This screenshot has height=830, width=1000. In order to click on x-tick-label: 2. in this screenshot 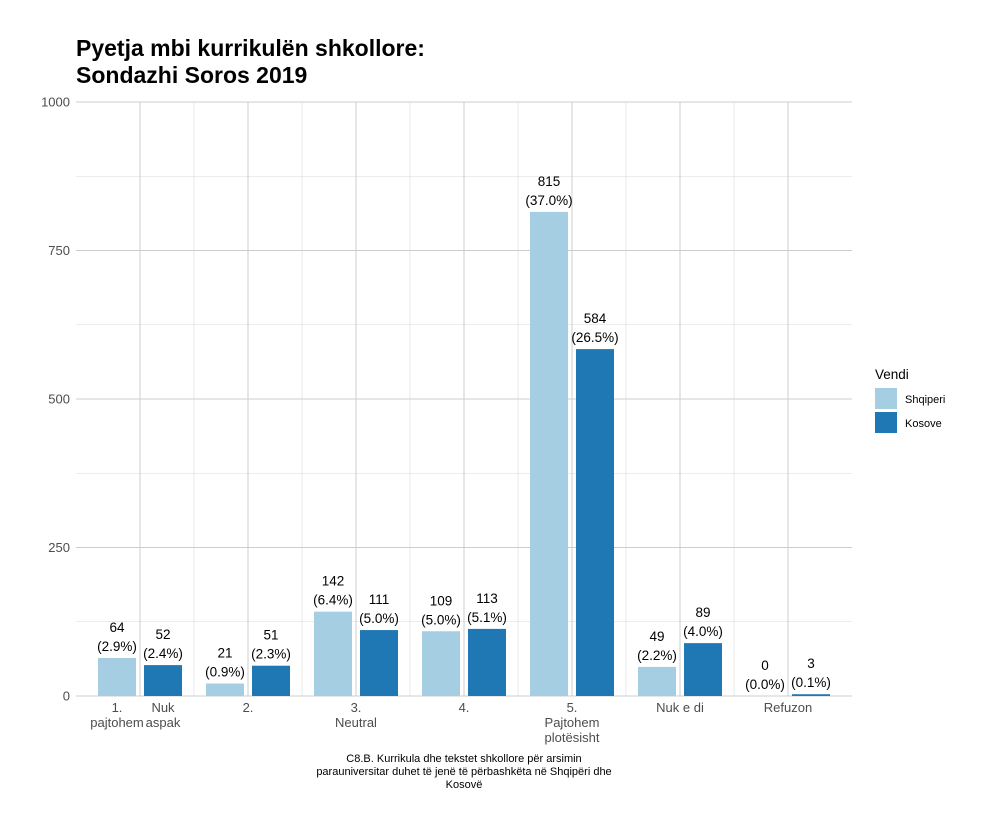, I will do `click(248, 707)`.